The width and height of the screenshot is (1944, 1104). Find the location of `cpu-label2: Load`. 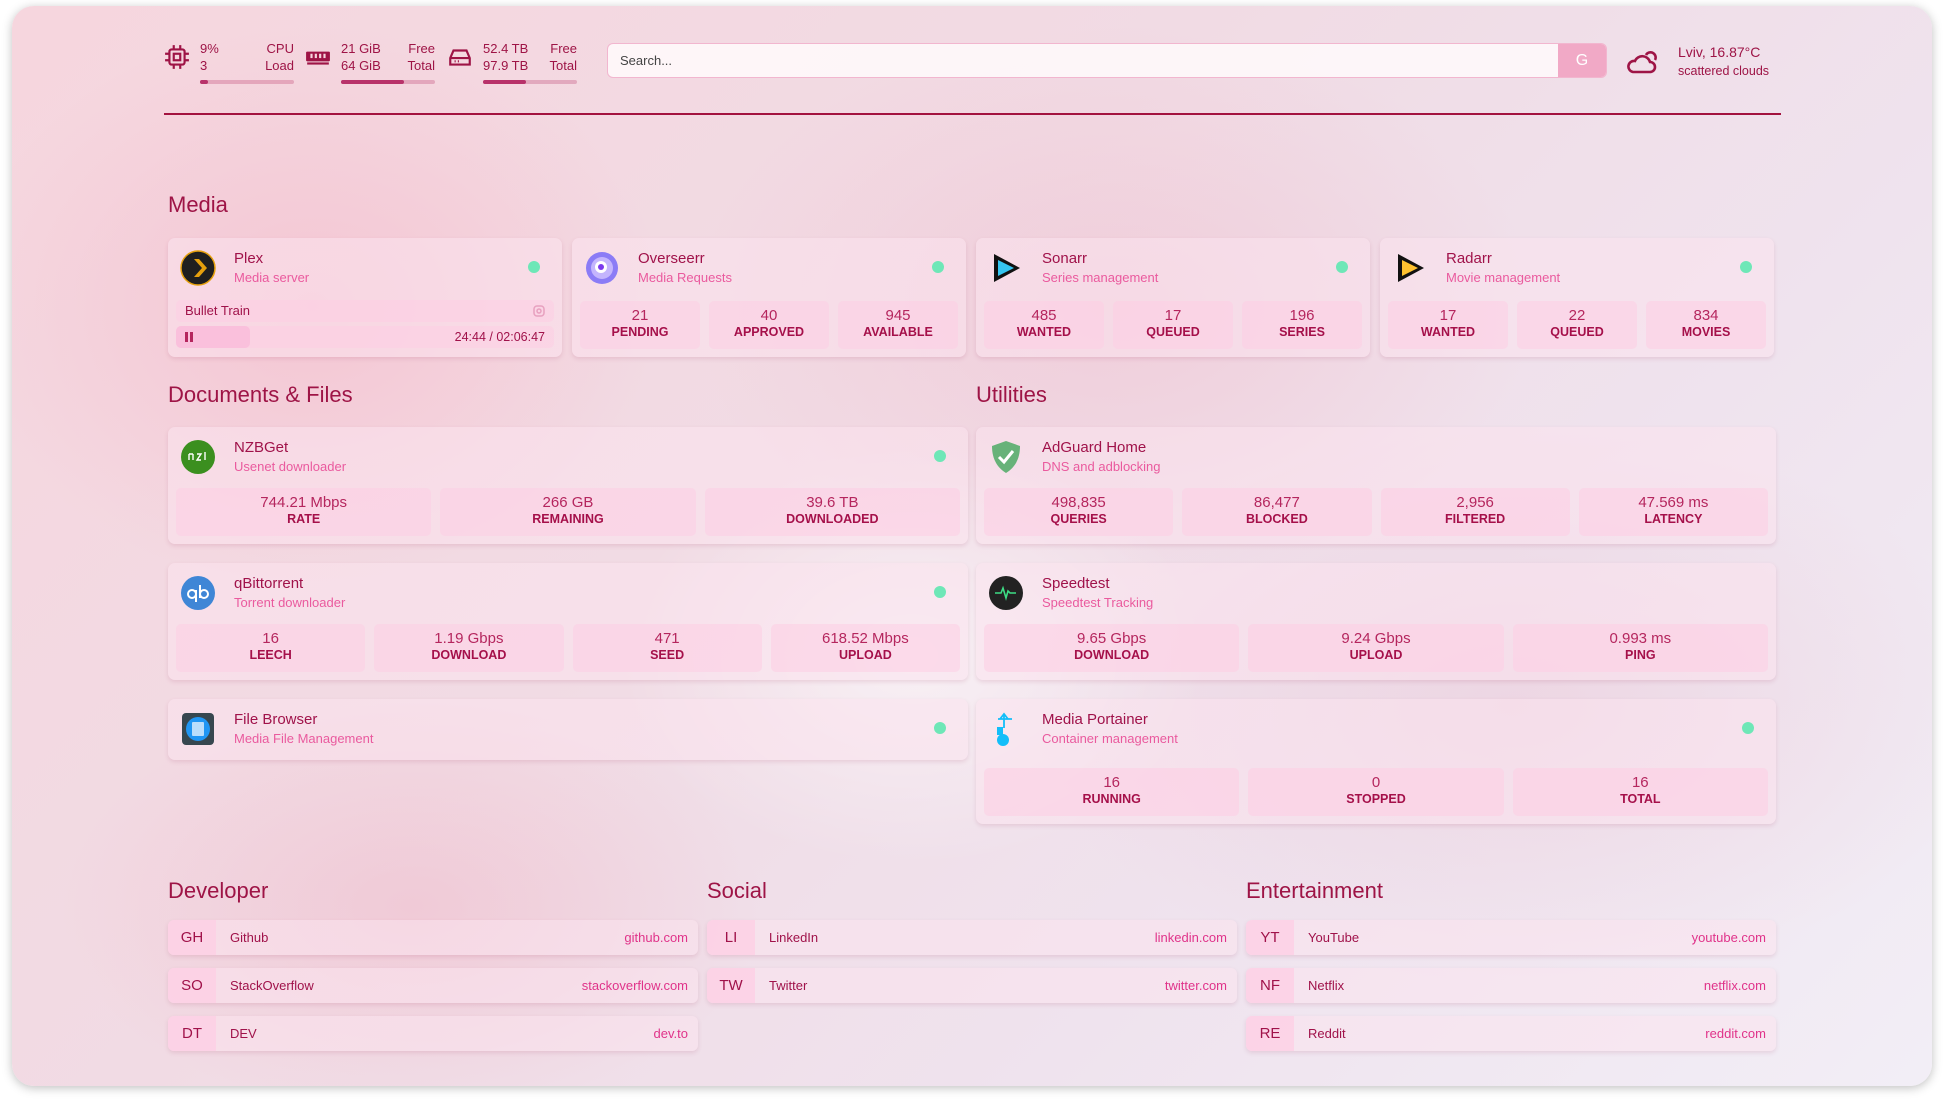

cpu-label2: Load is located at coordinates (279, 65).